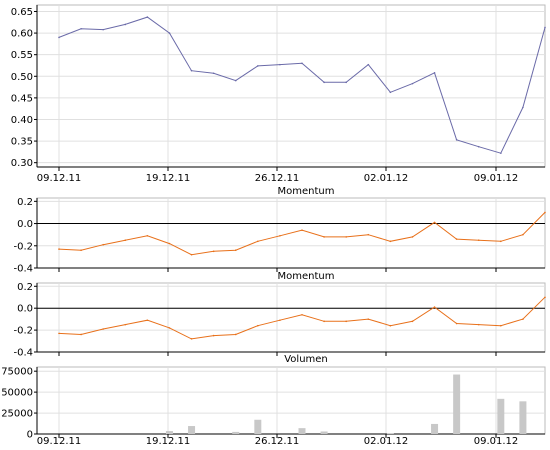  Describe the element at coordinates (496, 178) in the screenshot. I see `panel-0-xtick-label: 09.01.12` at that location.